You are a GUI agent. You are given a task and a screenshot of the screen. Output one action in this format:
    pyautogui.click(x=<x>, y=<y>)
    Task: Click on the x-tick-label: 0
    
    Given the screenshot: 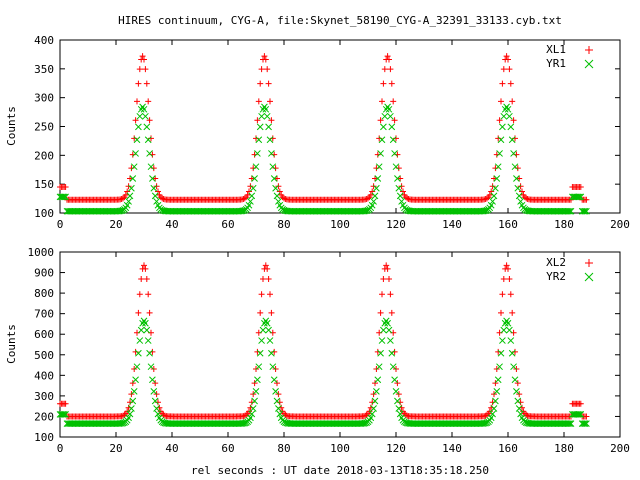 What is the action you would take?
    pyautogui.click(x=60, y=448)
    